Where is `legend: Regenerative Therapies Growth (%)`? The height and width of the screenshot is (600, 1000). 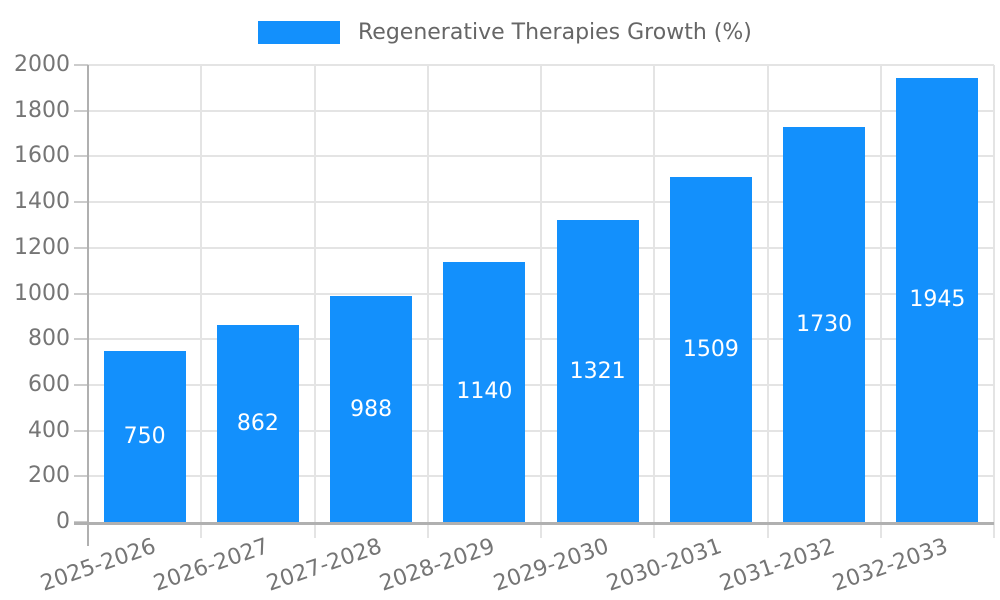 legend: Regenerative Therapies Growth (%) is located at coordinates (505, 32).